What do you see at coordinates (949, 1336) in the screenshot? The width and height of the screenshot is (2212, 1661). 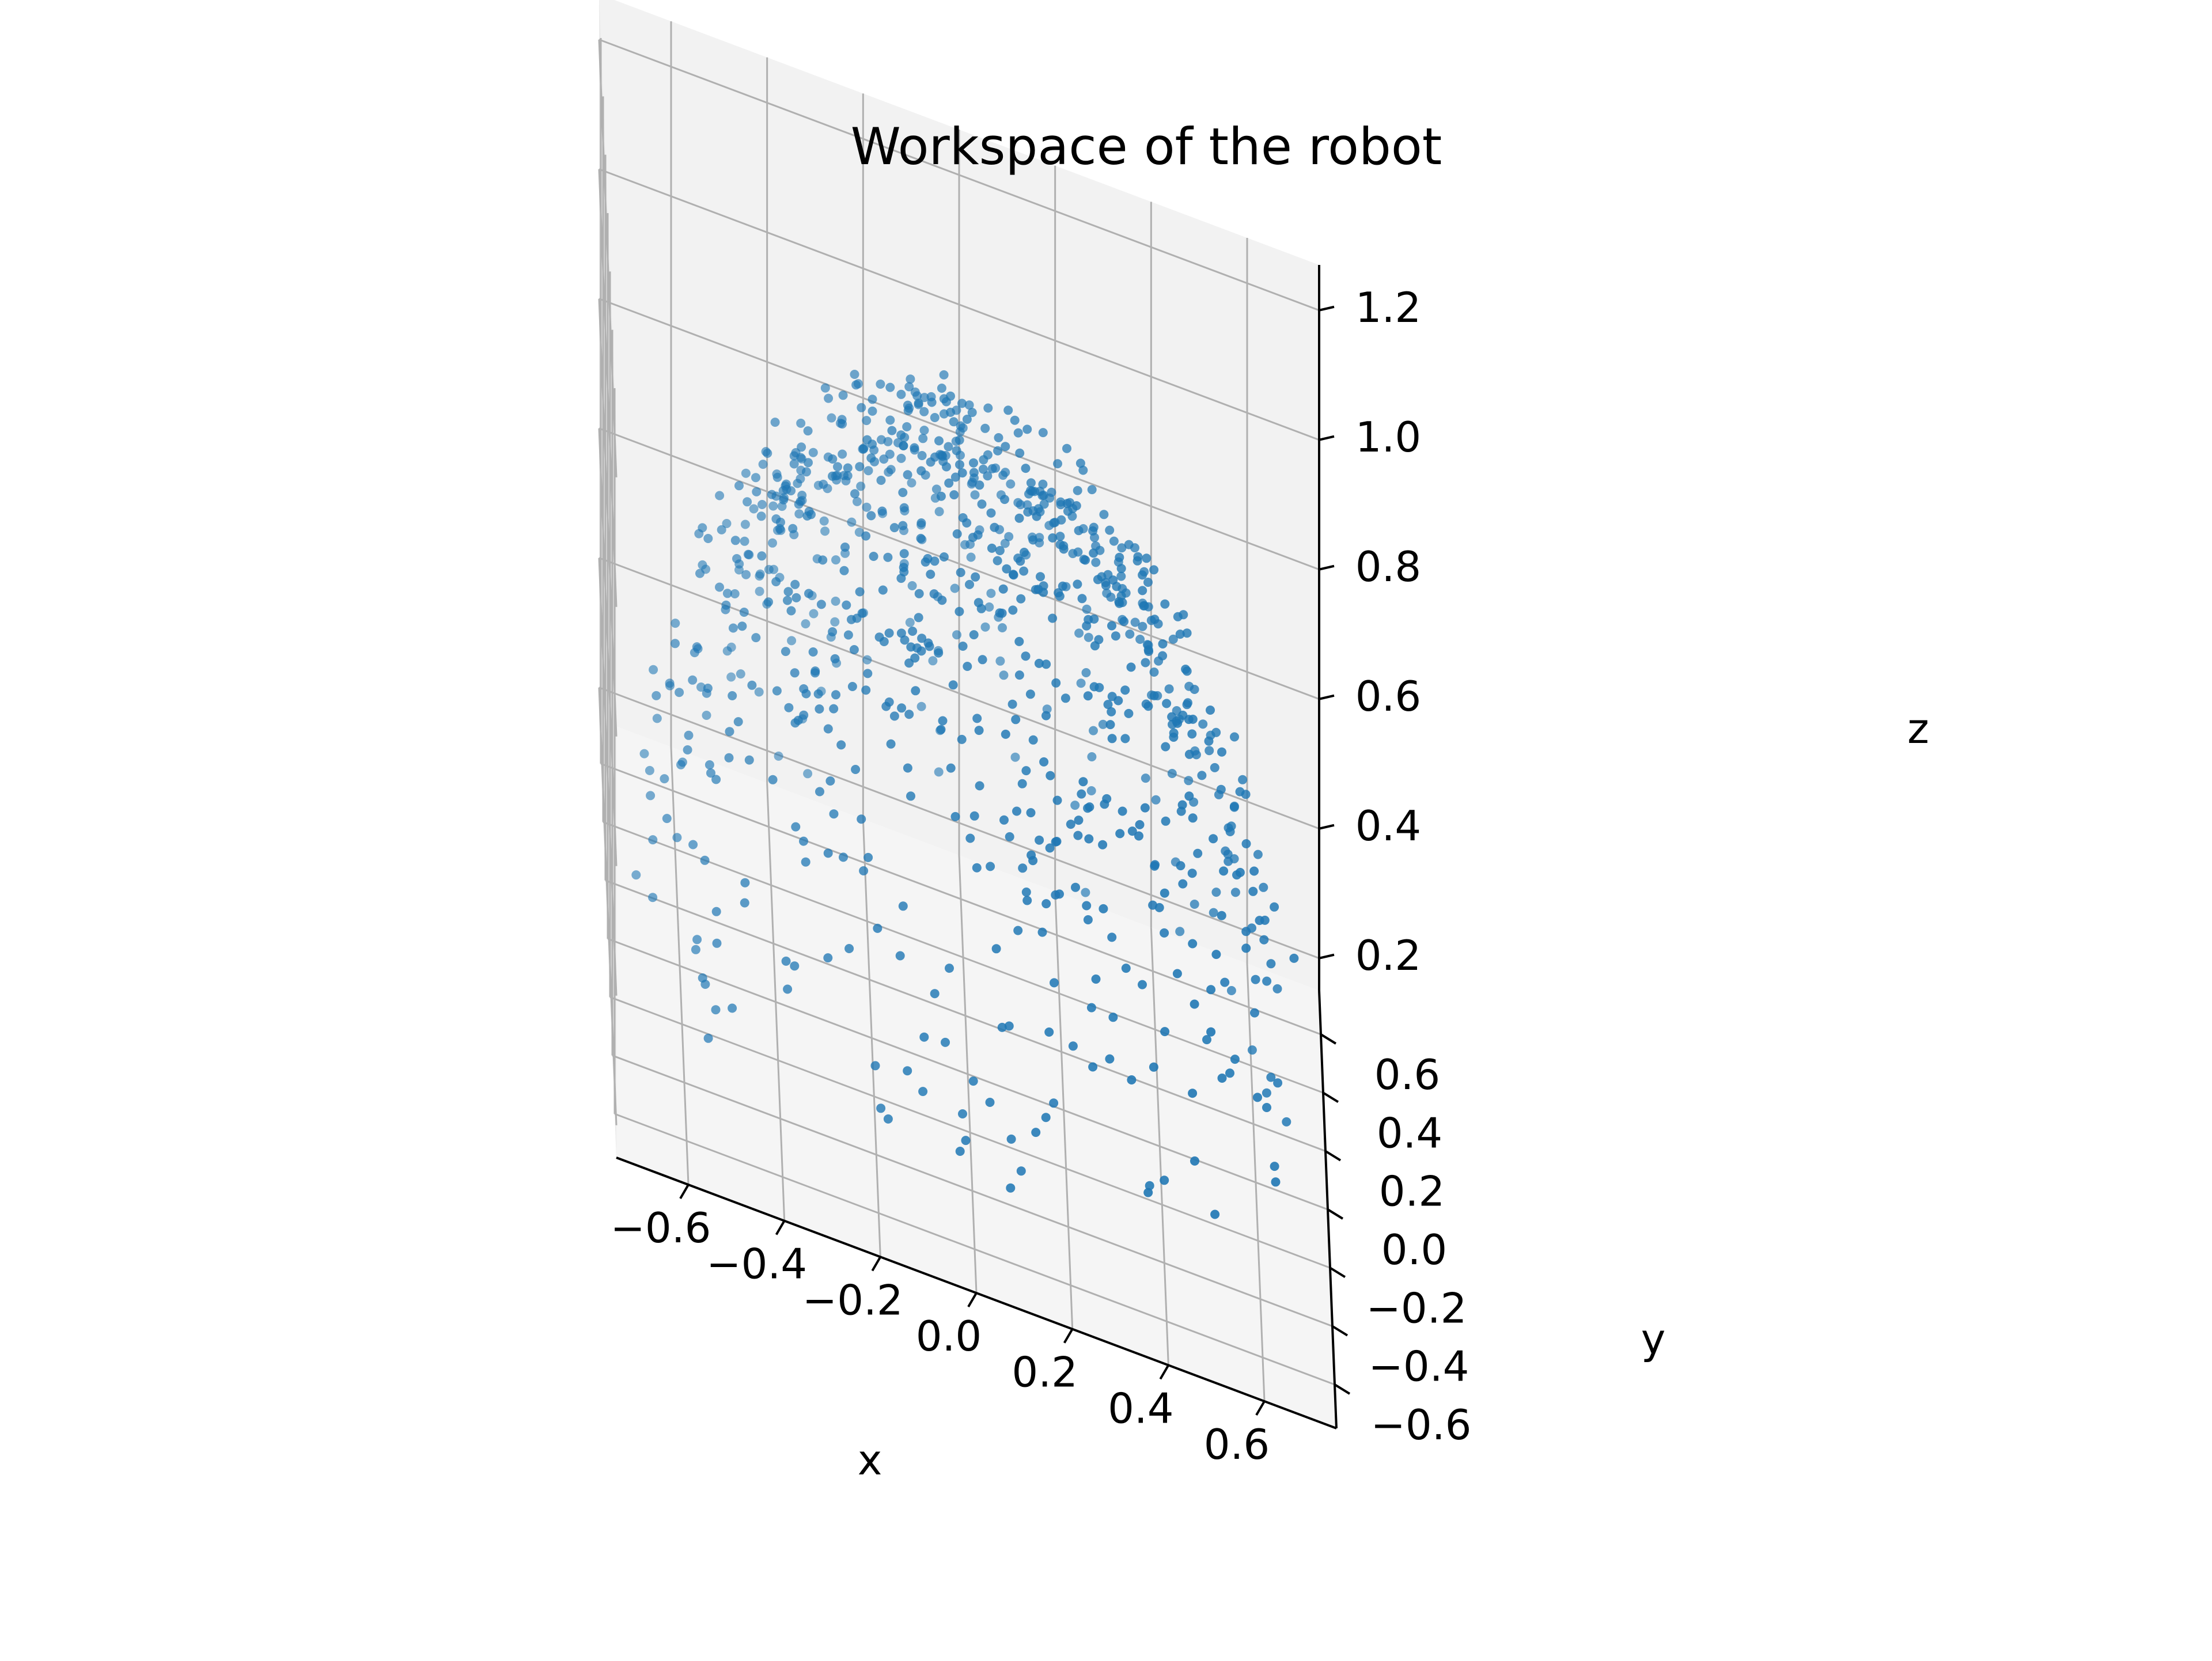 I see `x-tick-label: 0.0` at bounding box center [949, 1336].